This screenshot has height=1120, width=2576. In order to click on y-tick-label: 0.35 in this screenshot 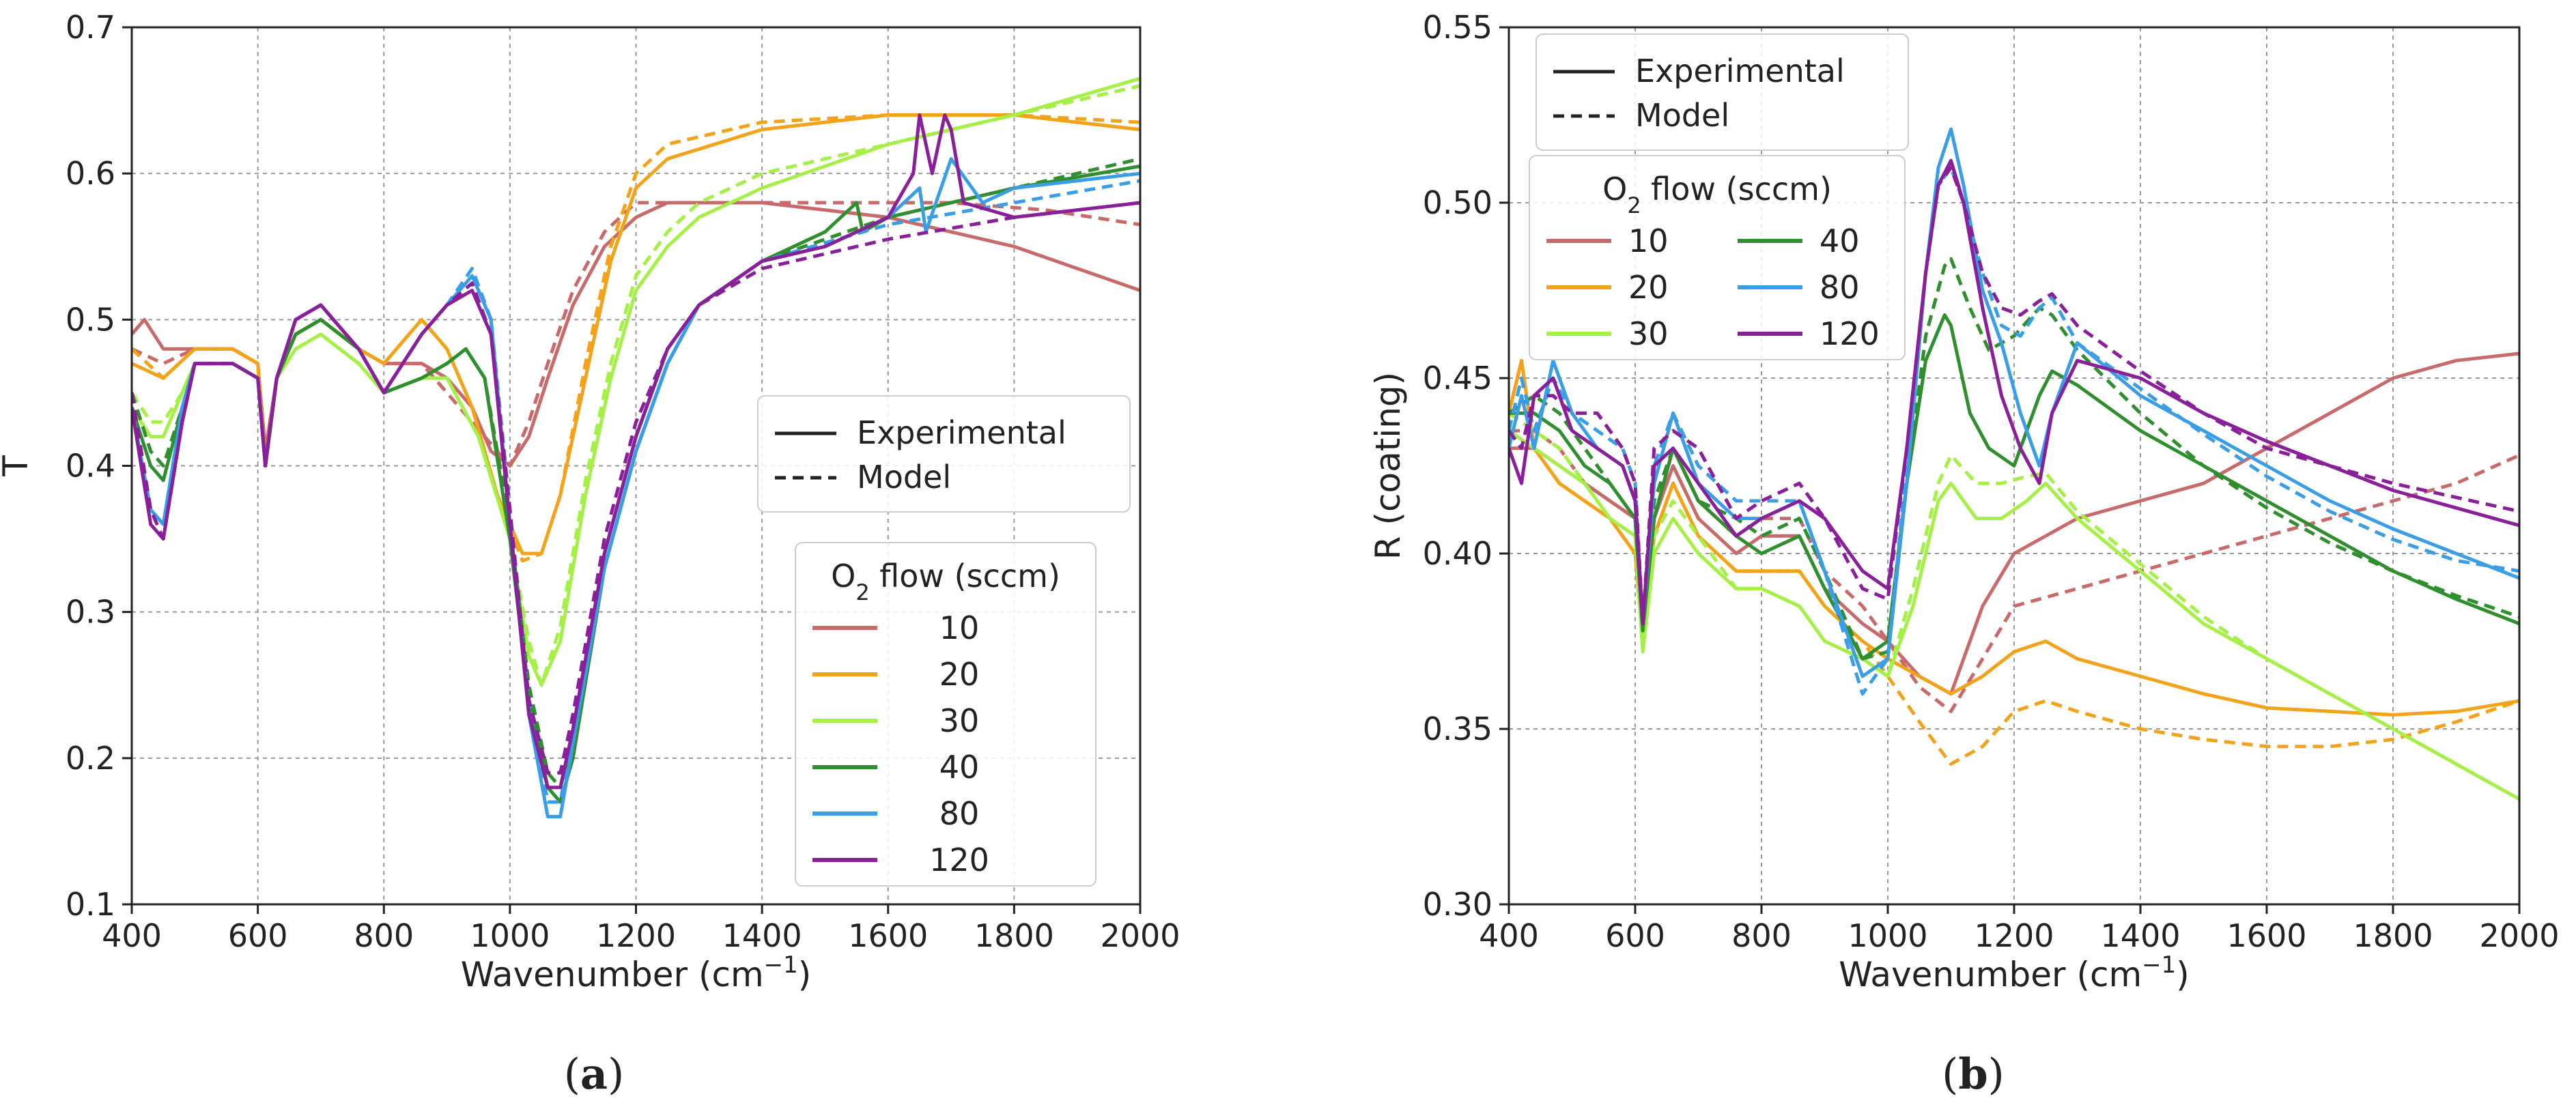, I will do `click(1457, 728)`.